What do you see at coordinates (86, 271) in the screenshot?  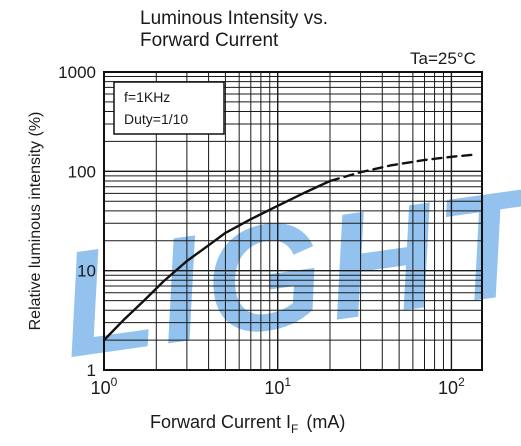 I see `y-tick-label-1: 10` at bounding box center [86, 271].